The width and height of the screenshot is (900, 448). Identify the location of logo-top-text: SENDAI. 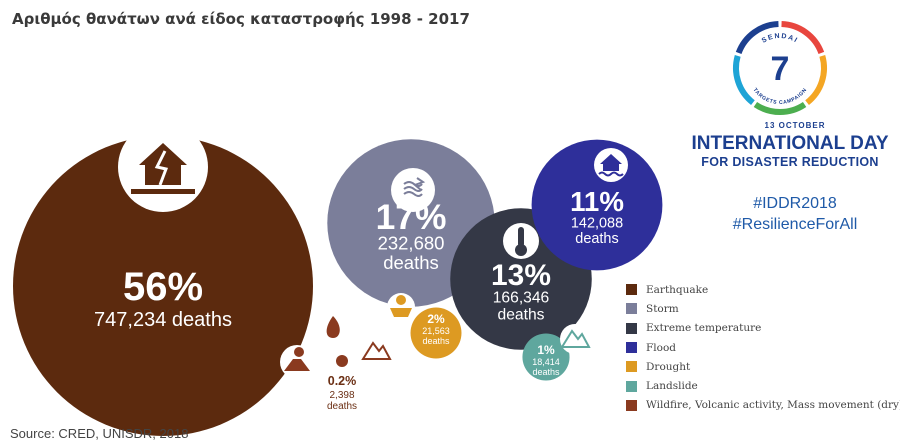
(780, 39).